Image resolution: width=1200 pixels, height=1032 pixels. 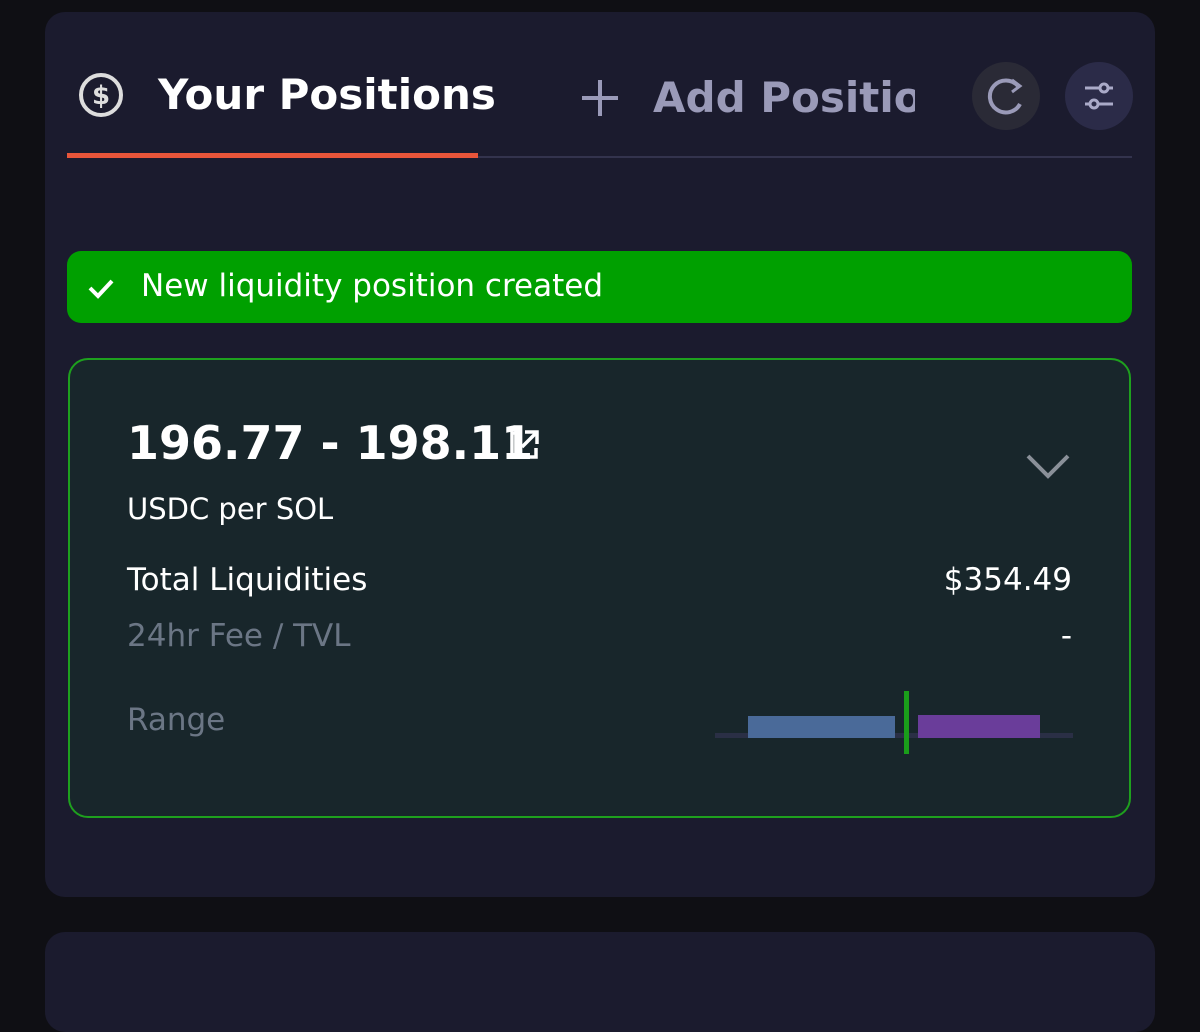 I want to click on chevron-down, so click(x=1048, y=466).